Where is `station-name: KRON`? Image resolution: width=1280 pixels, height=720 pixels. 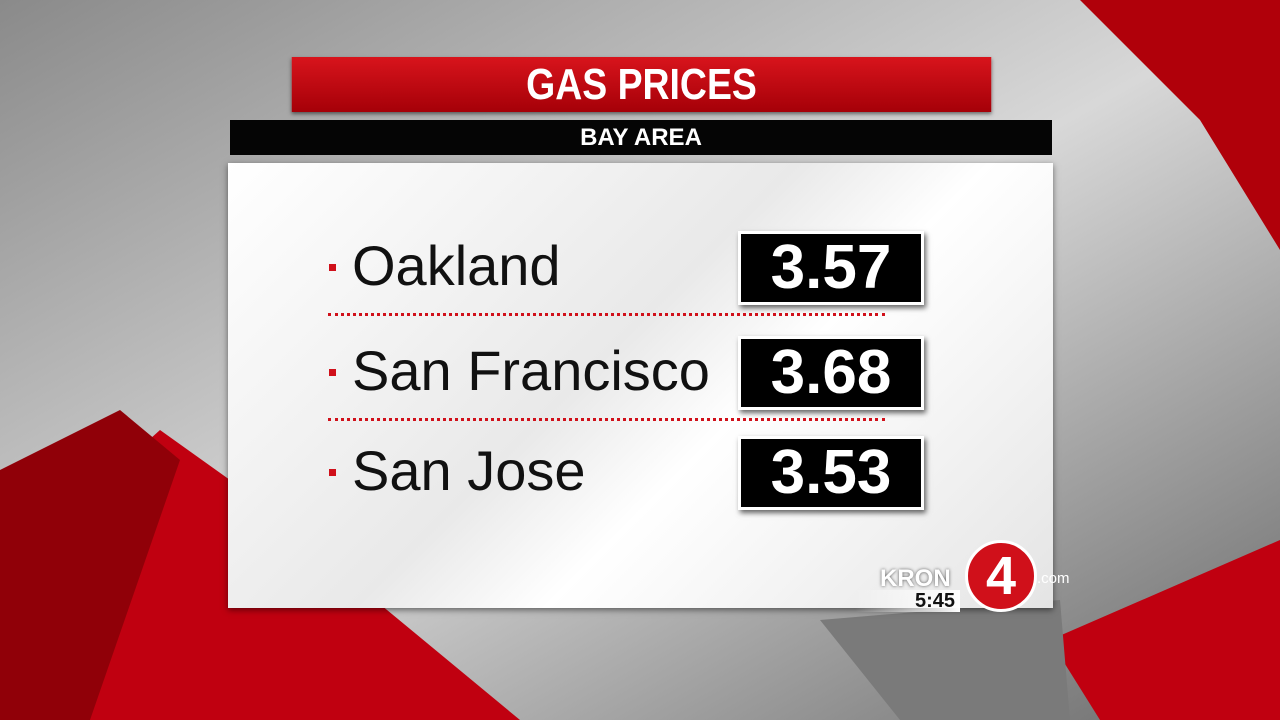
station-name: KRON is located at coordinates (915, 578).